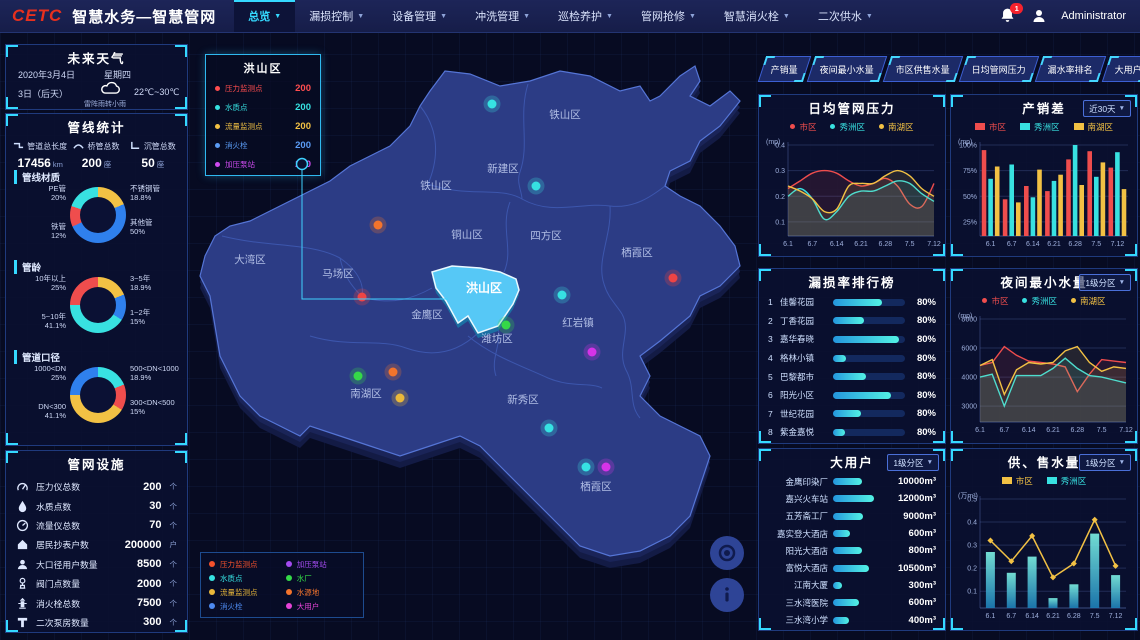  What do you see at coordinates (751, 17) in the screenshot?
I see `nav-item-label: 智慧消火栓` at bounding box center [751, 17].